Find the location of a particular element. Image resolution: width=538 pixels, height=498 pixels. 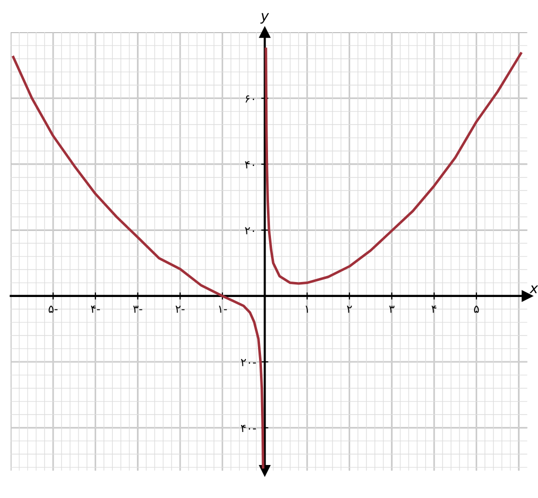

y-tick-label: ۲۰ is located at coordinates (249, 230).